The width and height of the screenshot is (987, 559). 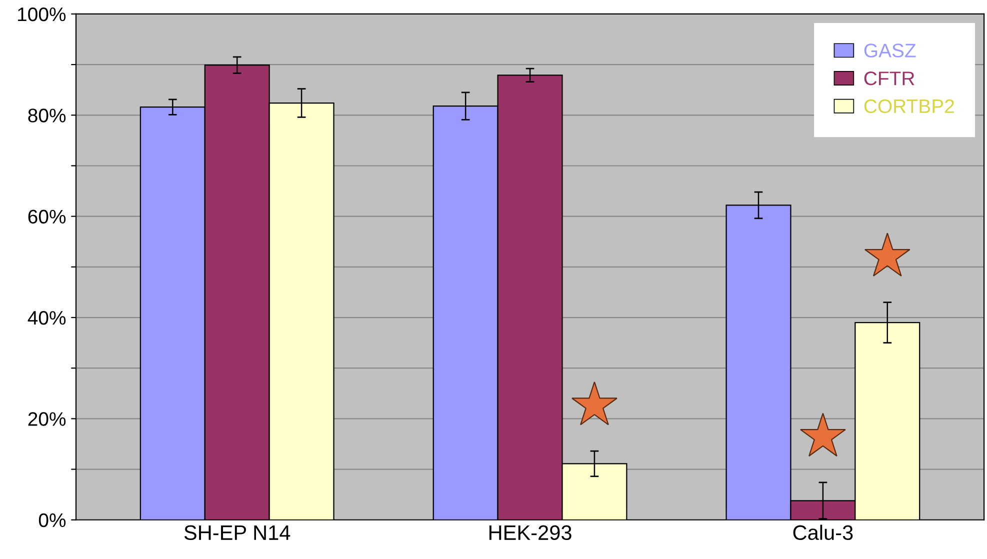 I want to click on legend-label: GASZ, so click(x=890, y=51).